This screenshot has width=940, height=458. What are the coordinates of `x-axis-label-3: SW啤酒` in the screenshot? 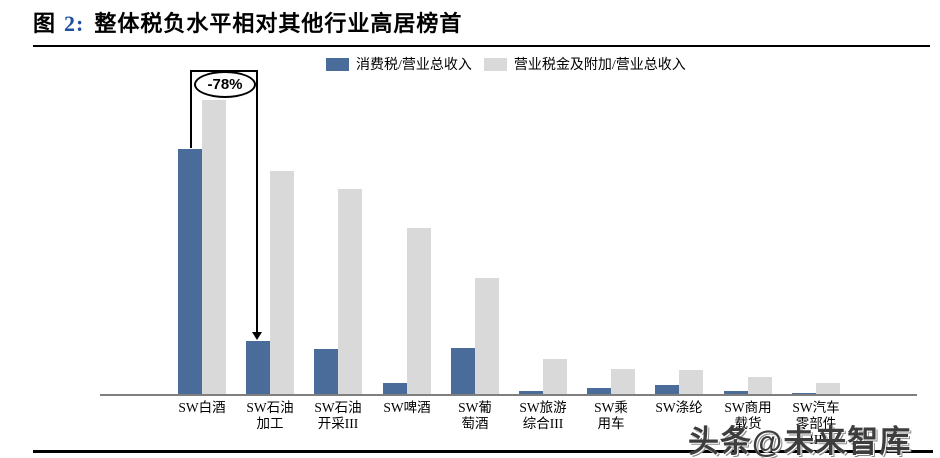 It's located at (407, 407).